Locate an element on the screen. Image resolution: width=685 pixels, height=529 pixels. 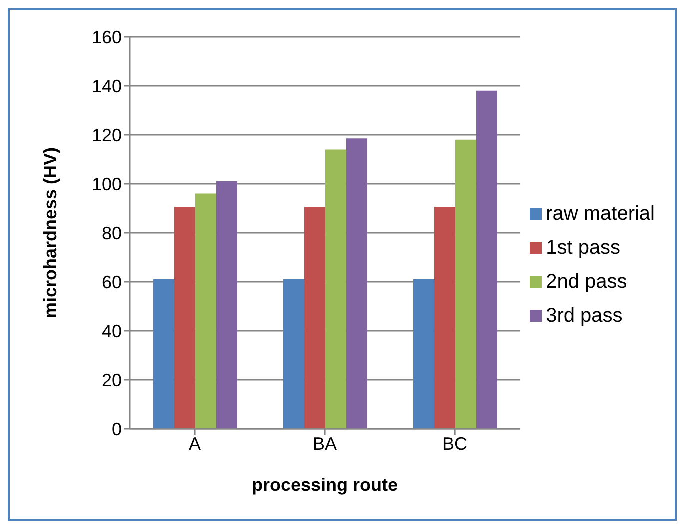
legend-label: 1st pass is located at coordinates (583, 247).